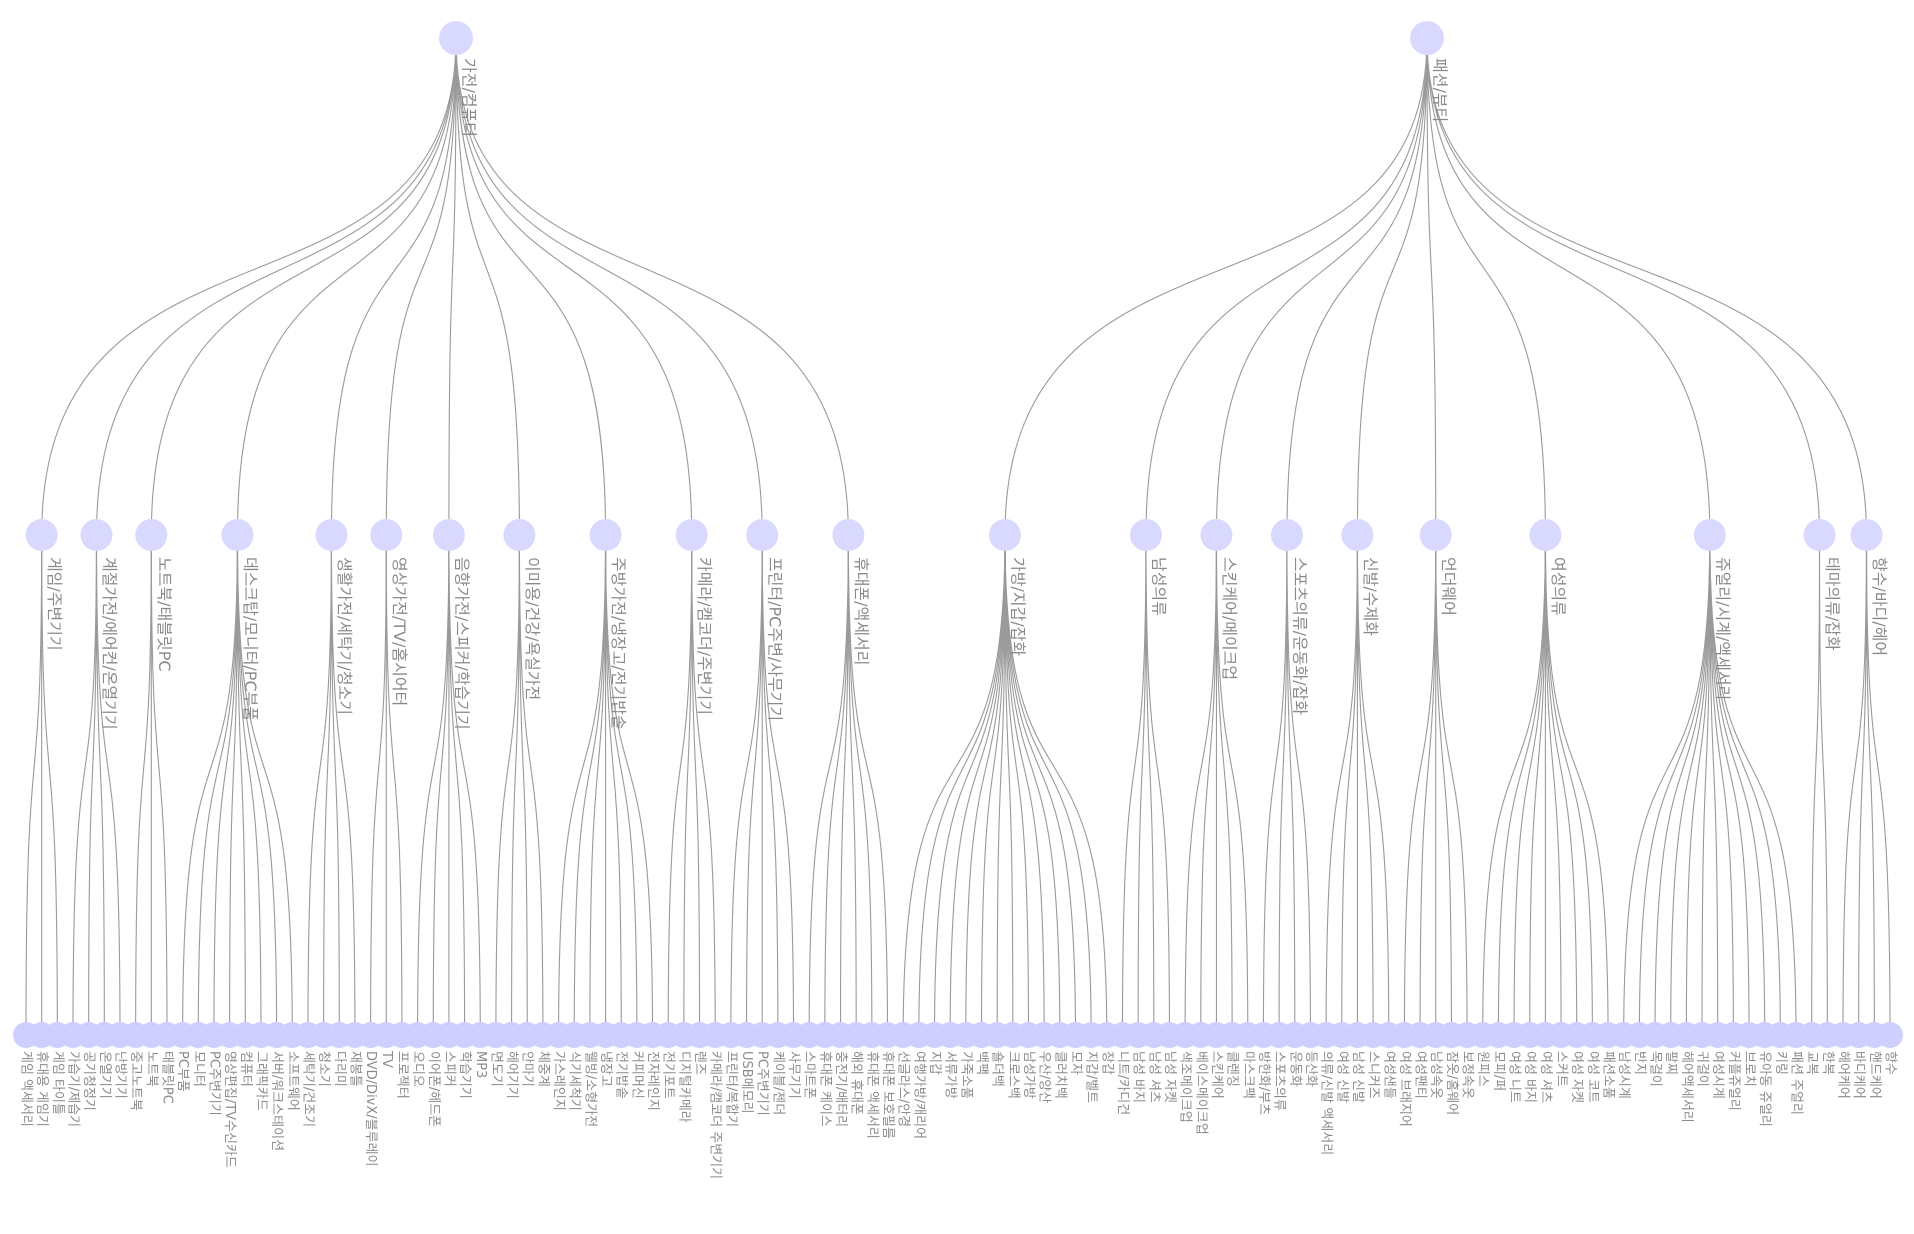 The image size is (1914, 1234). Describe the element at coordinates (276, 1101) in the screenshot. I see `leaf-label: 서버/워크스테이션` at that location.